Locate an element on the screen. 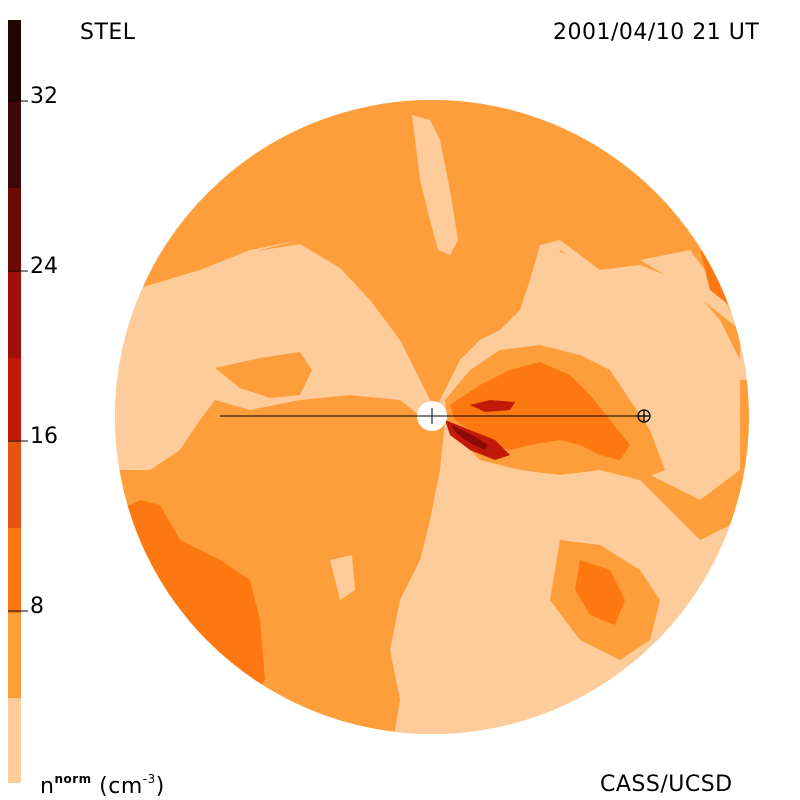 Image resolution: width=800 pixels, height=800 pixels. region-orange-island-left is located at coordinates (263, 375).